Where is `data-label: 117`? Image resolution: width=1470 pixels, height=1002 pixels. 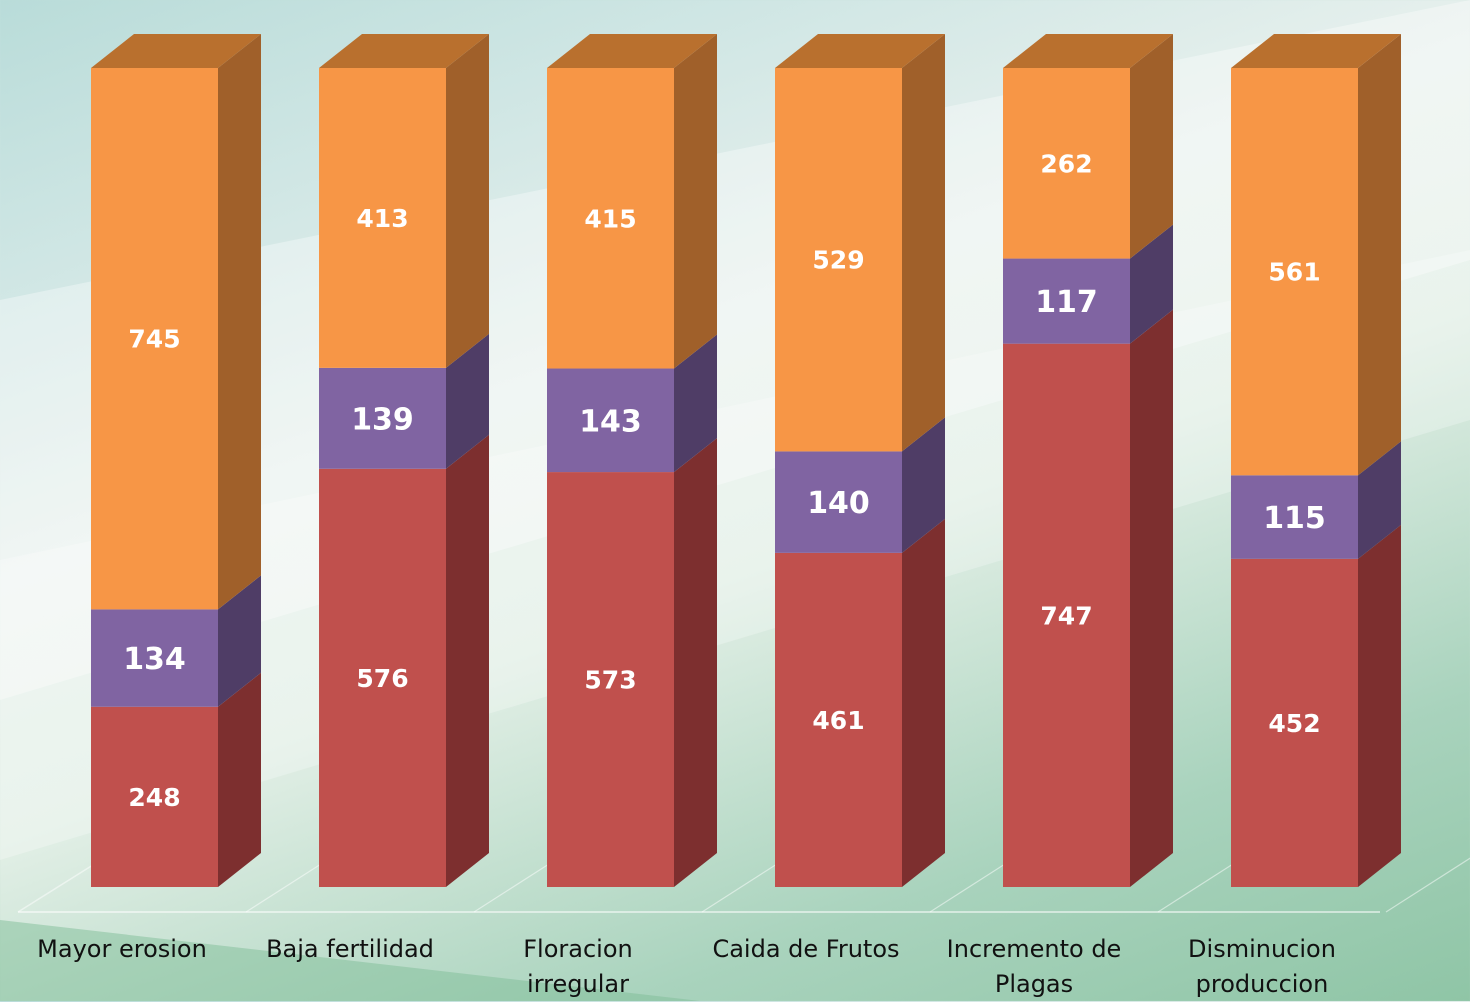 data-label: 117 is located at coordinates (1066, 302).